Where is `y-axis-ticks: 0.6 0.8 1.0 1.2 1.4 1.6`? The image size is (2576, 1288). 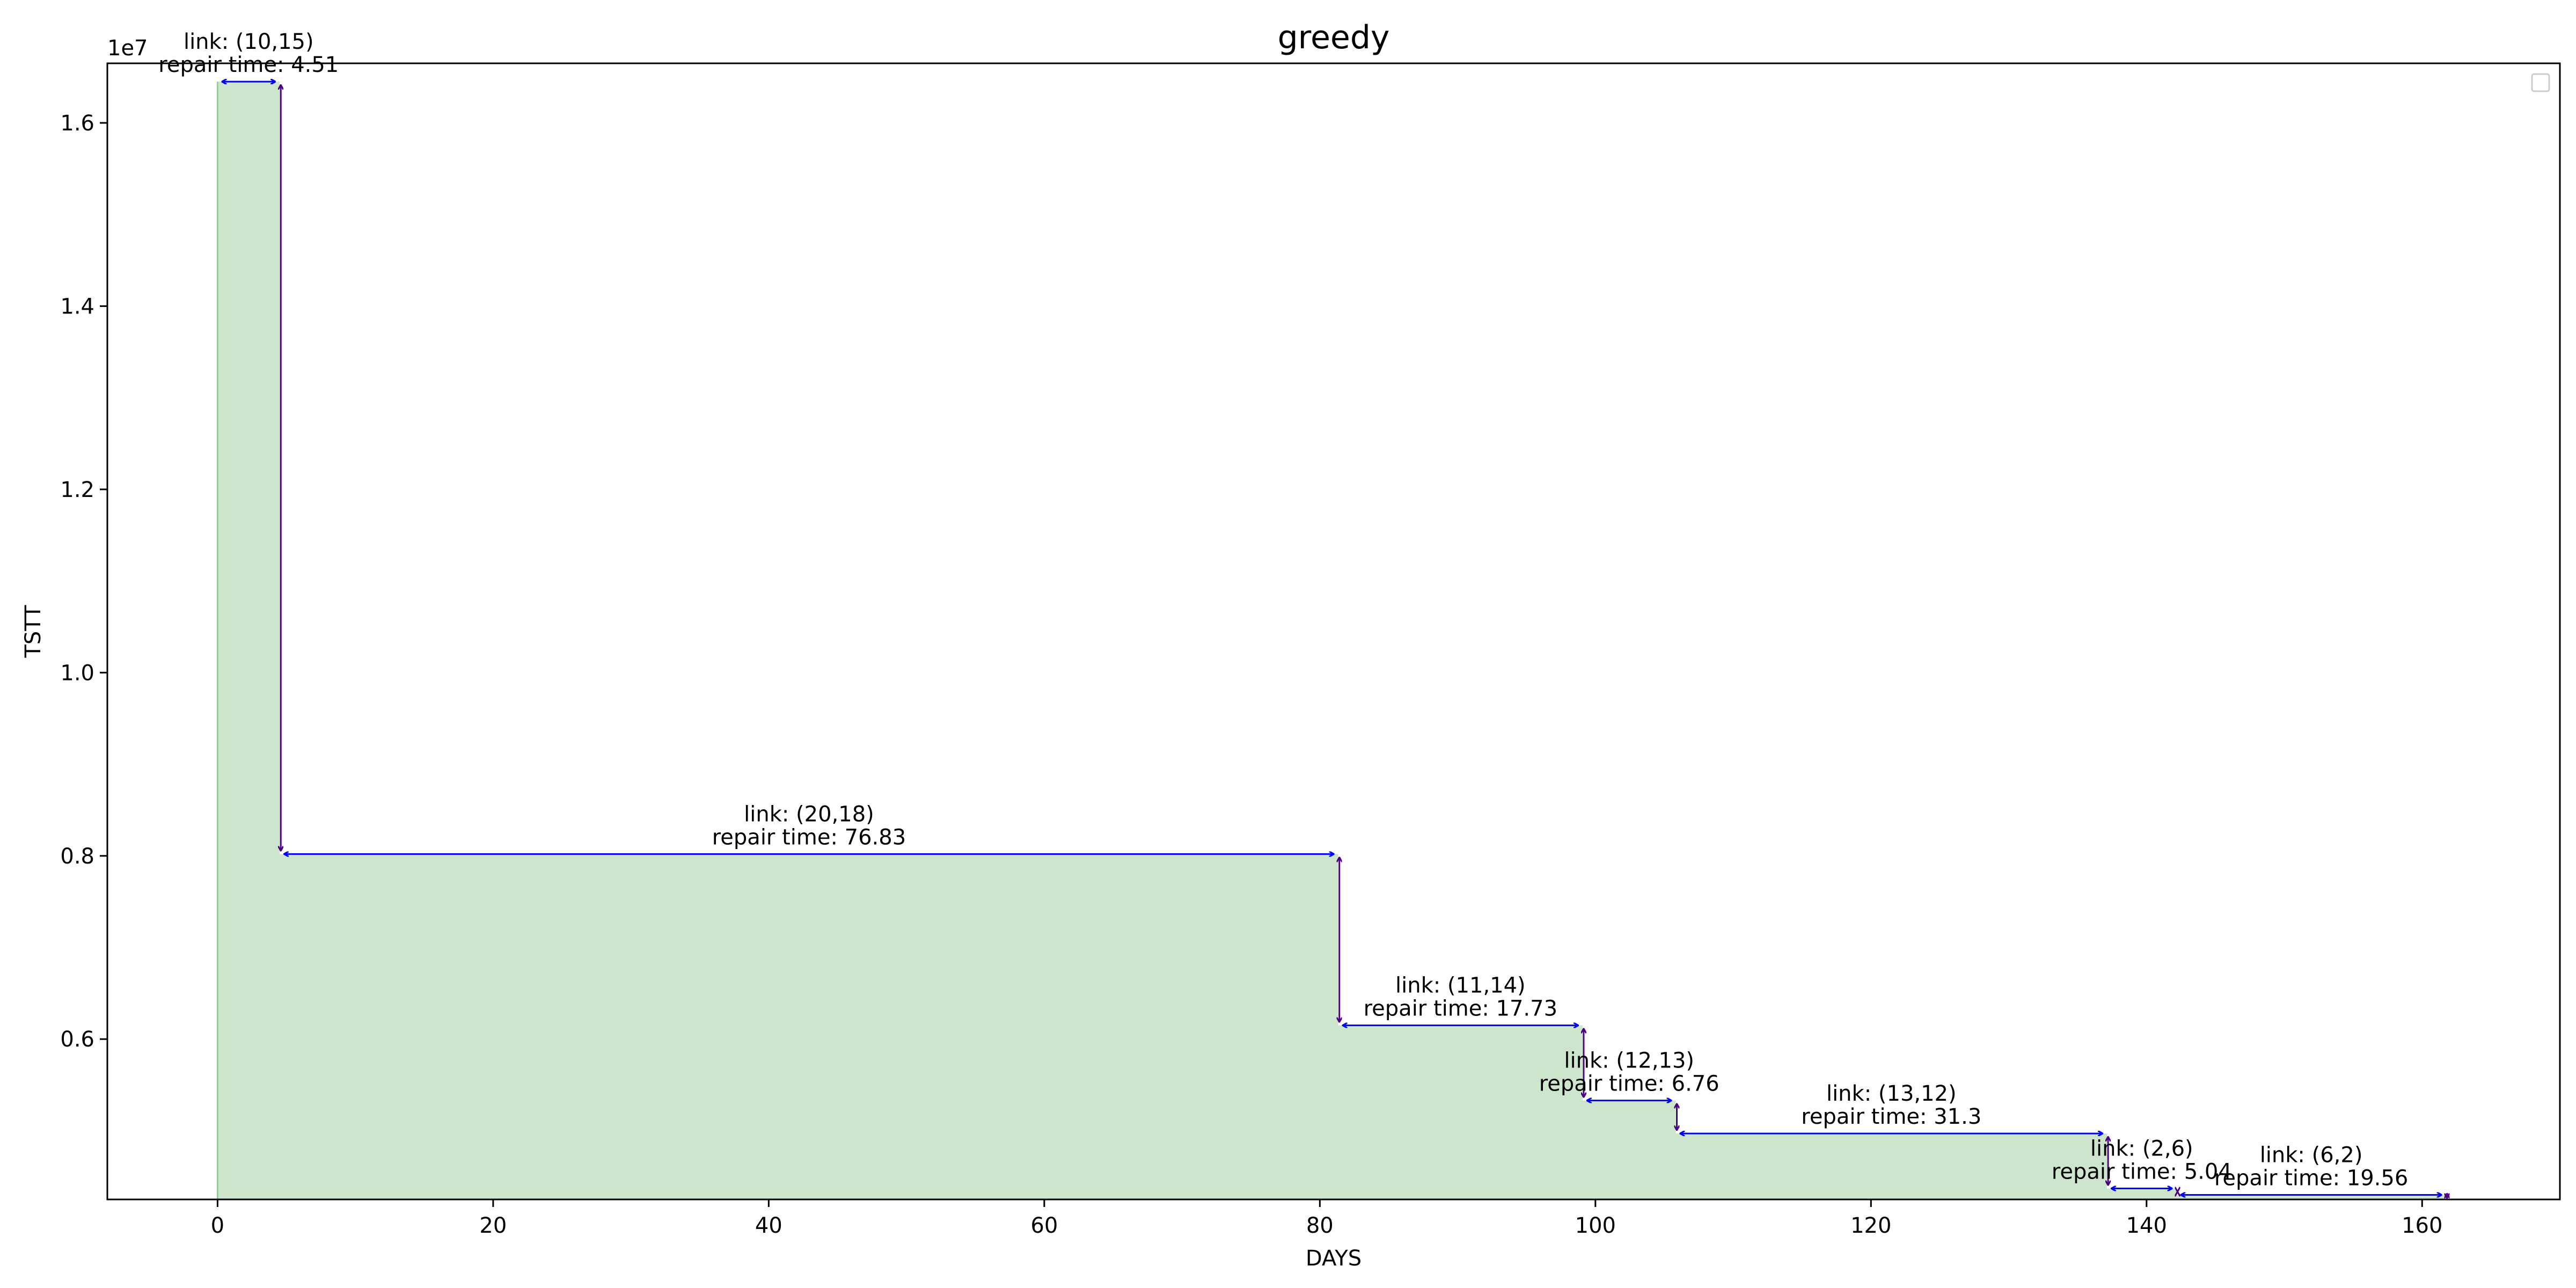
y-axis-ticks: 0.6 0.8 1.0 1.2 1.4 1.6 is located at coordinates (83, 581).